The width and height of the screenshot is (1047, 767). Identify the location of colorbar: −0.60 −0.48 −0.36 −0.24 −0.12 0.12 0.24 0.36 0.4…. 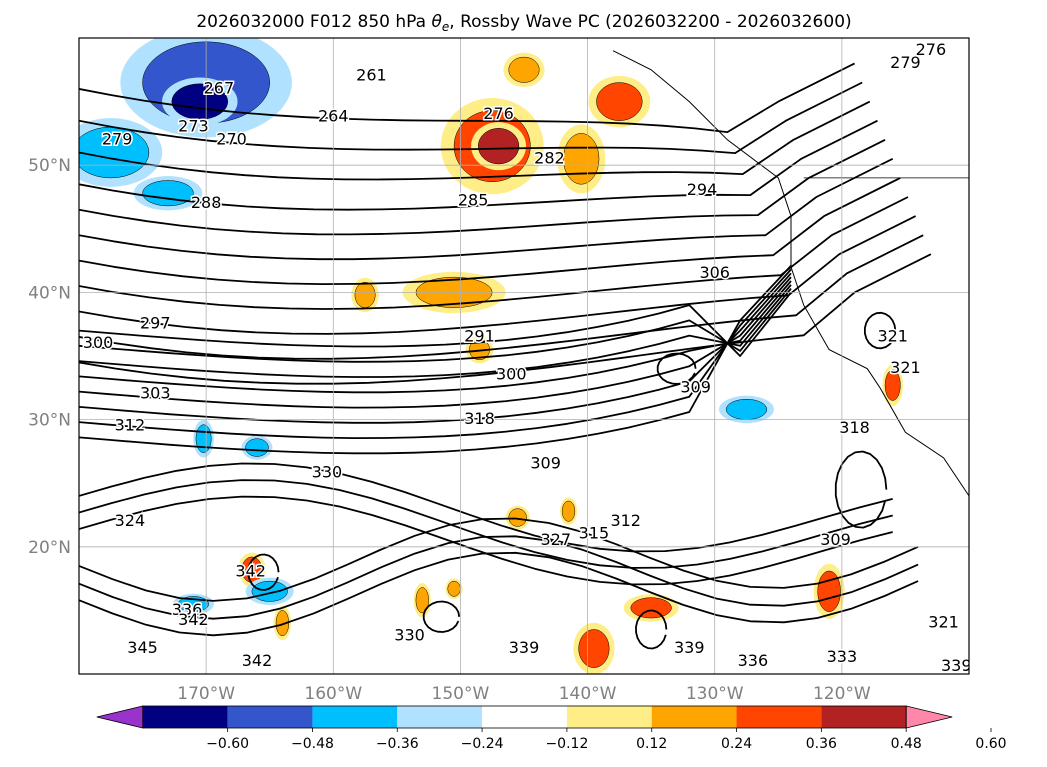
(551, 728).